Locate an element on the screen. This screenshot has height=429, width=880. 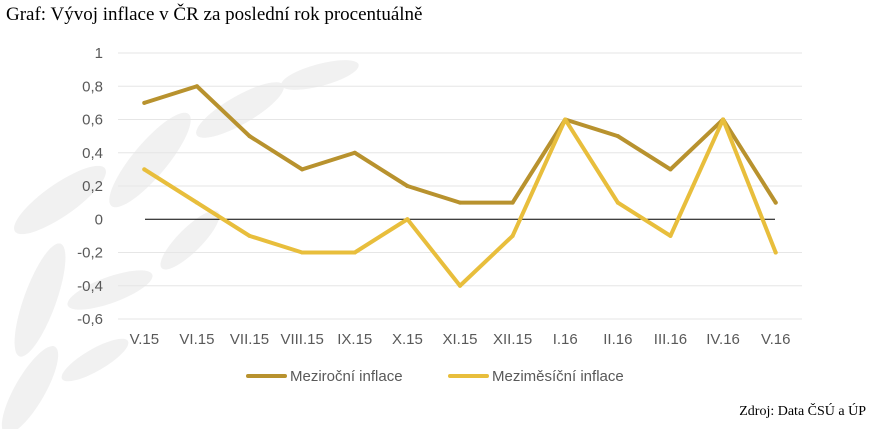
y-tick-label: 1 is located at coordinates (99, 53).